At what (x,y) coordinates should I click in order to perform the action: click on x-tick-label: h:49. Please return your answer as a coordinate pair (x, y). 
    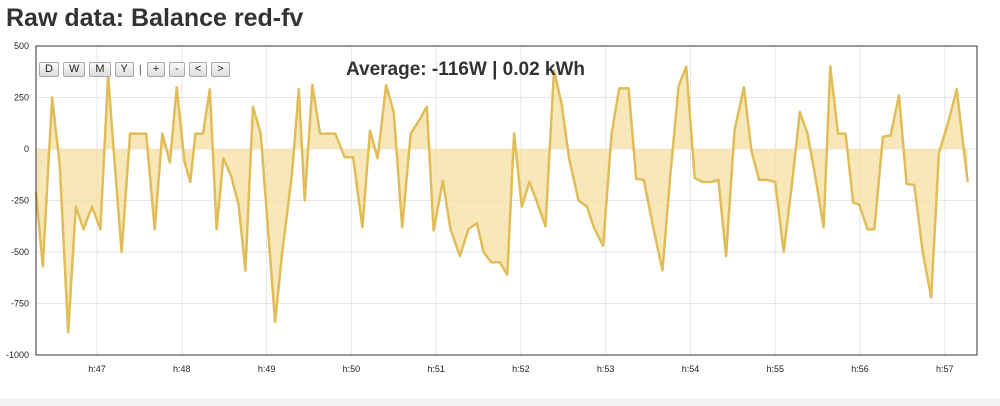
    Looking at the image, I should click on (267, 369).